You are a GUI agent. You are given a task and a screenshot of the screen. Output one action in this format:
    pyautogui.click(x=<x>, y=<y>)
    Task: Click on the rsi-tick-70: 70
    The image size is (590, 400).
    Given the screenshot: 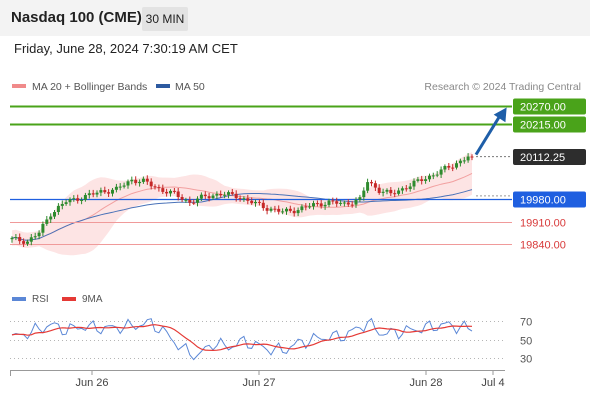 What is the action you would take?
    pyautogui.click(x=526, y=323)
    